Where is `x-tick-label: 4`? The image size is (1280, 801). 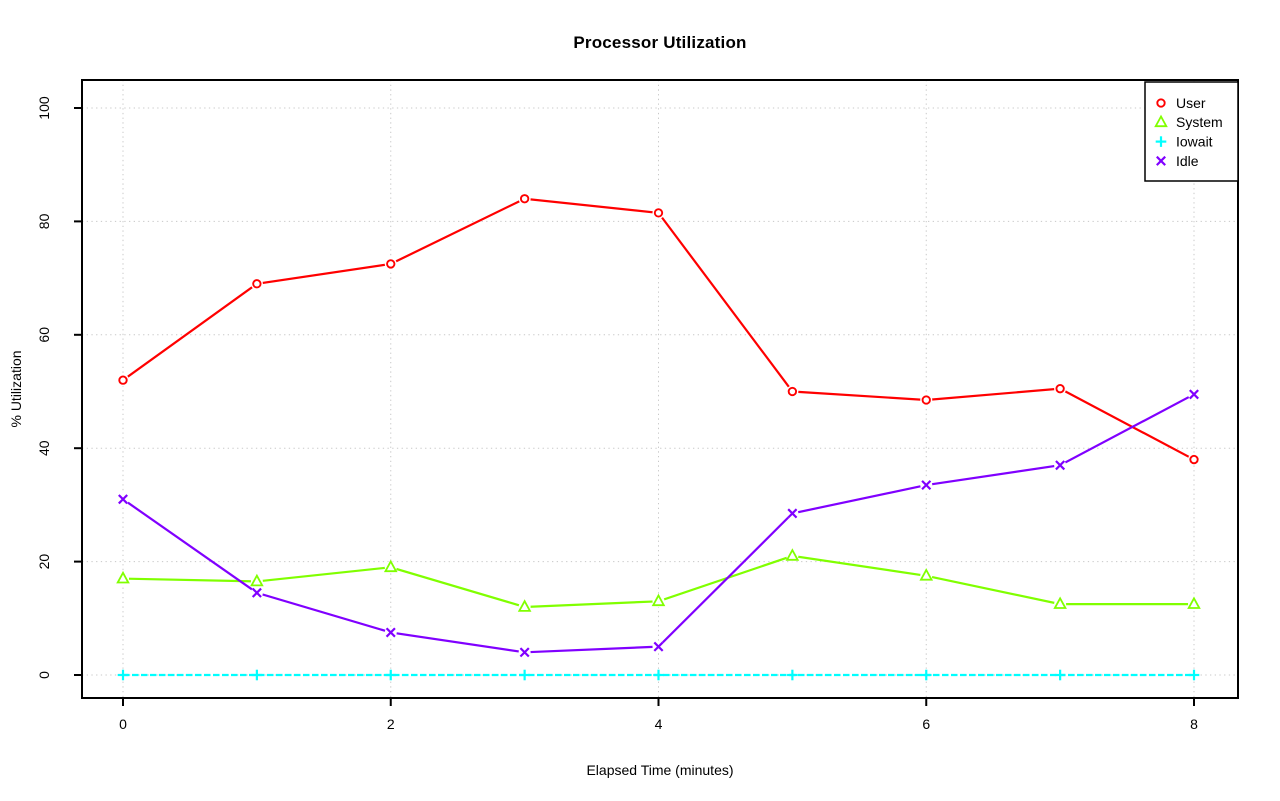
x-tick-label: 4 is located at coordinates (659, 724).